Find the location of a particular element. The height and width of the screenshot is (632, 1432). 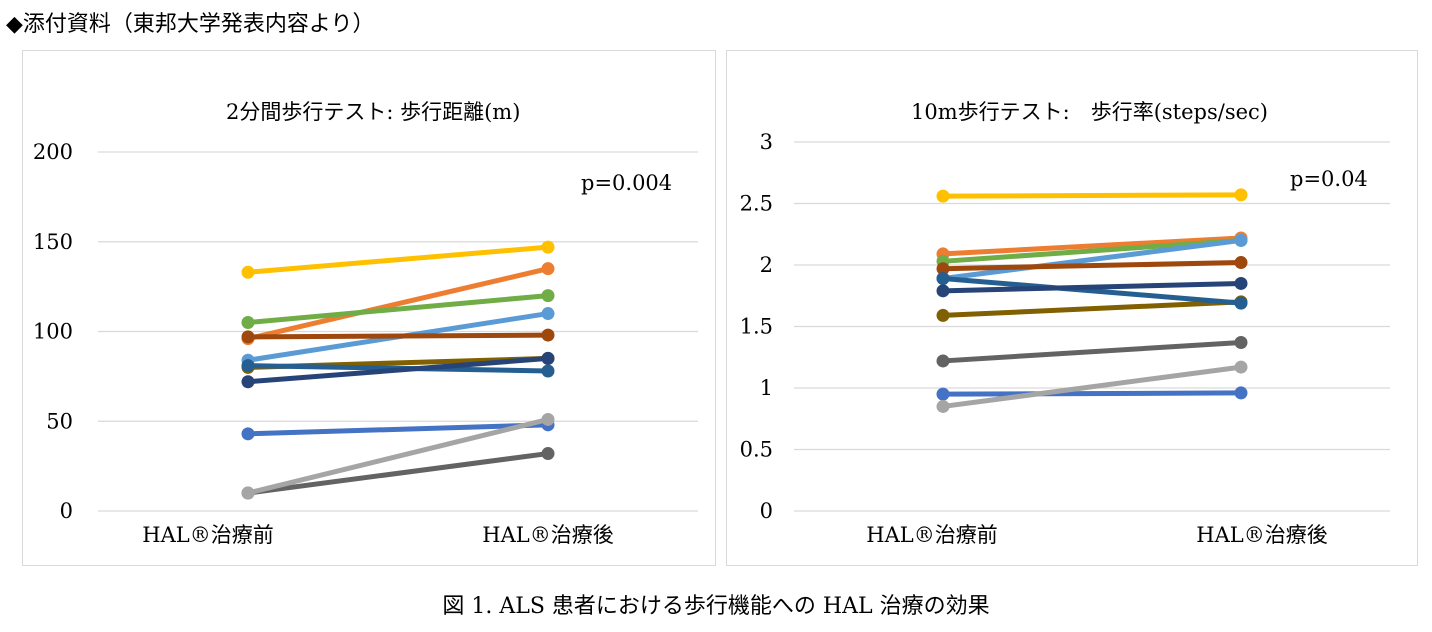

y-tick-label: 0.5 is located at coordinates (756, 450).